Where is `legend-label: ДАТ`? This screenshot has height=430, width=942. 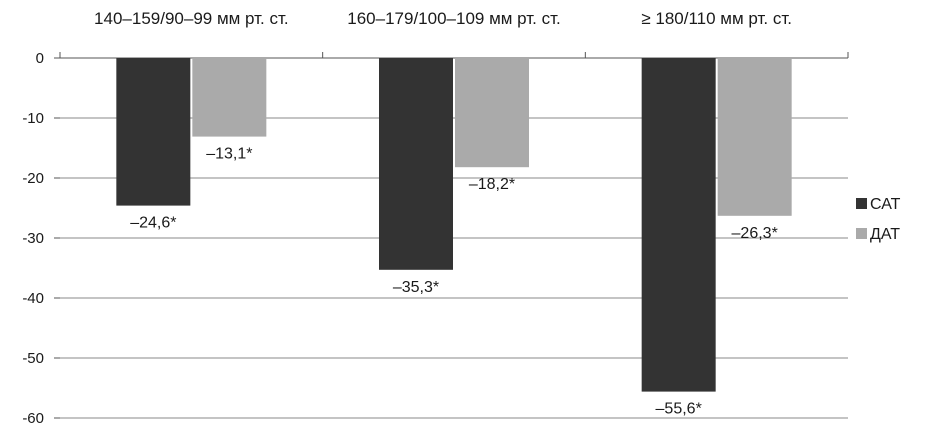
legend-label: ДАТ is located at coordinates (885, 234).